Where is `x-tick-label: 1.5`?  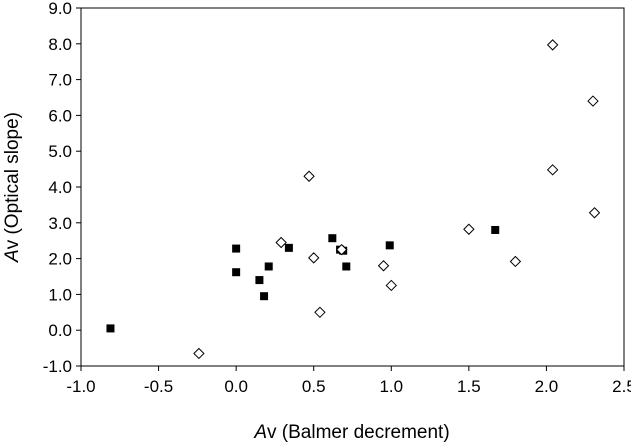
x-tick-label: 1.5 is located at coordinates (469, 386).